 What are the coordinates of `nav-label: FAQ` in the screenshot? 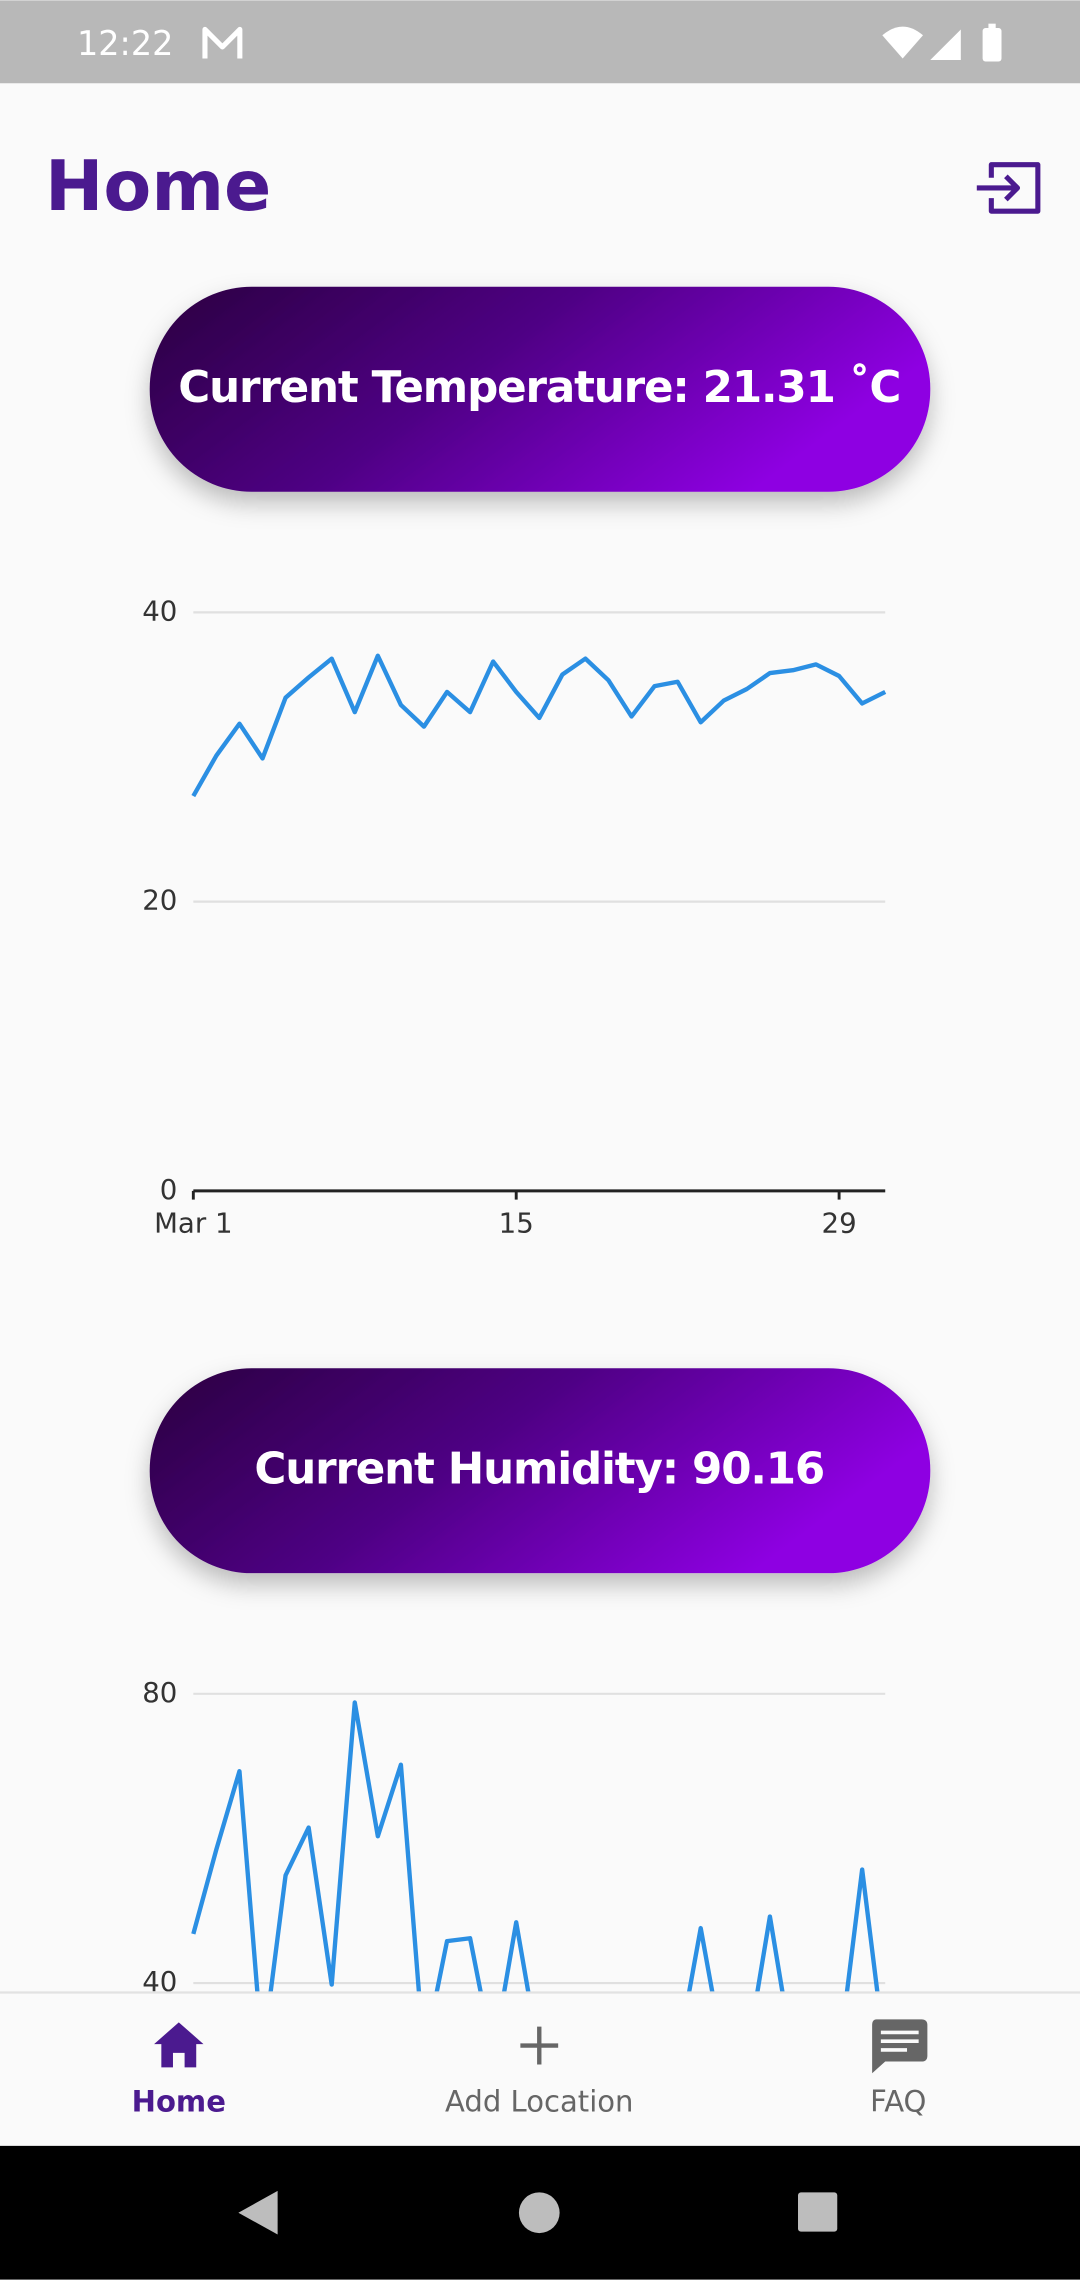 It's located at (898, 2102).